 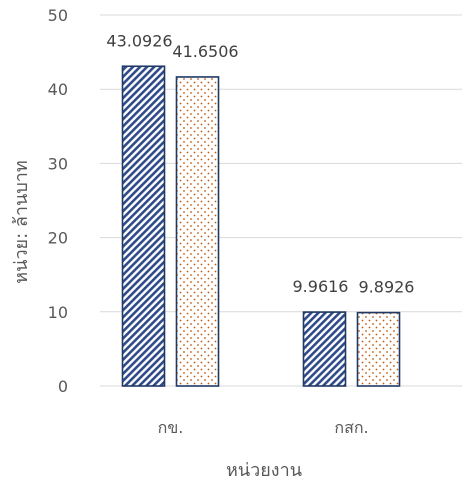 What do you see at coordinates (58, 163) in the screenshot?
I see `y-tick-label: 30` at bounding box center [58, 163].